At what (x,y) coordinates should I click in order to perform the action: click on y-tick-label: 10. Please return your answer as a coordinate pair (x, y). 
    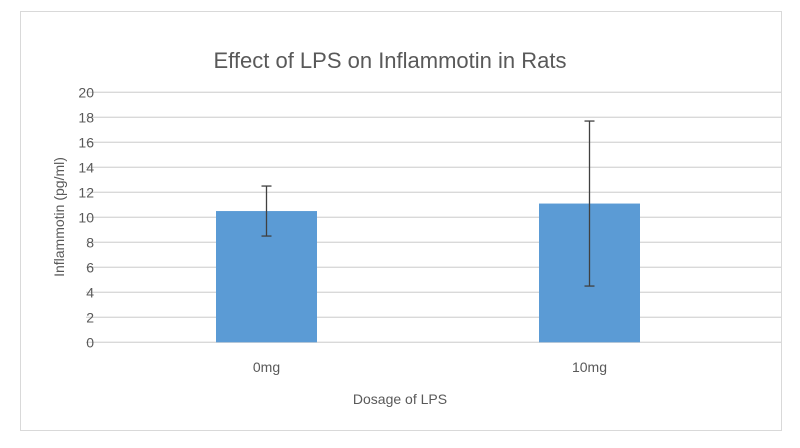
    Looking at the image, I should click on (86, 217).